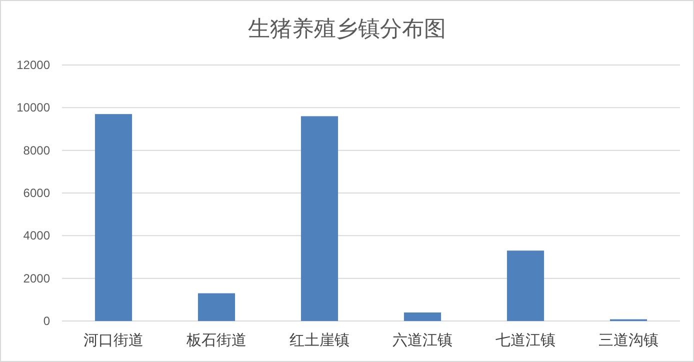 Image resolution: width=694 pixels, height=362 pixels. Describe the element at coordinates (347, 28) in the screenshot. I see `chart-title: 生猪养殖乡镇分布图` at that location.